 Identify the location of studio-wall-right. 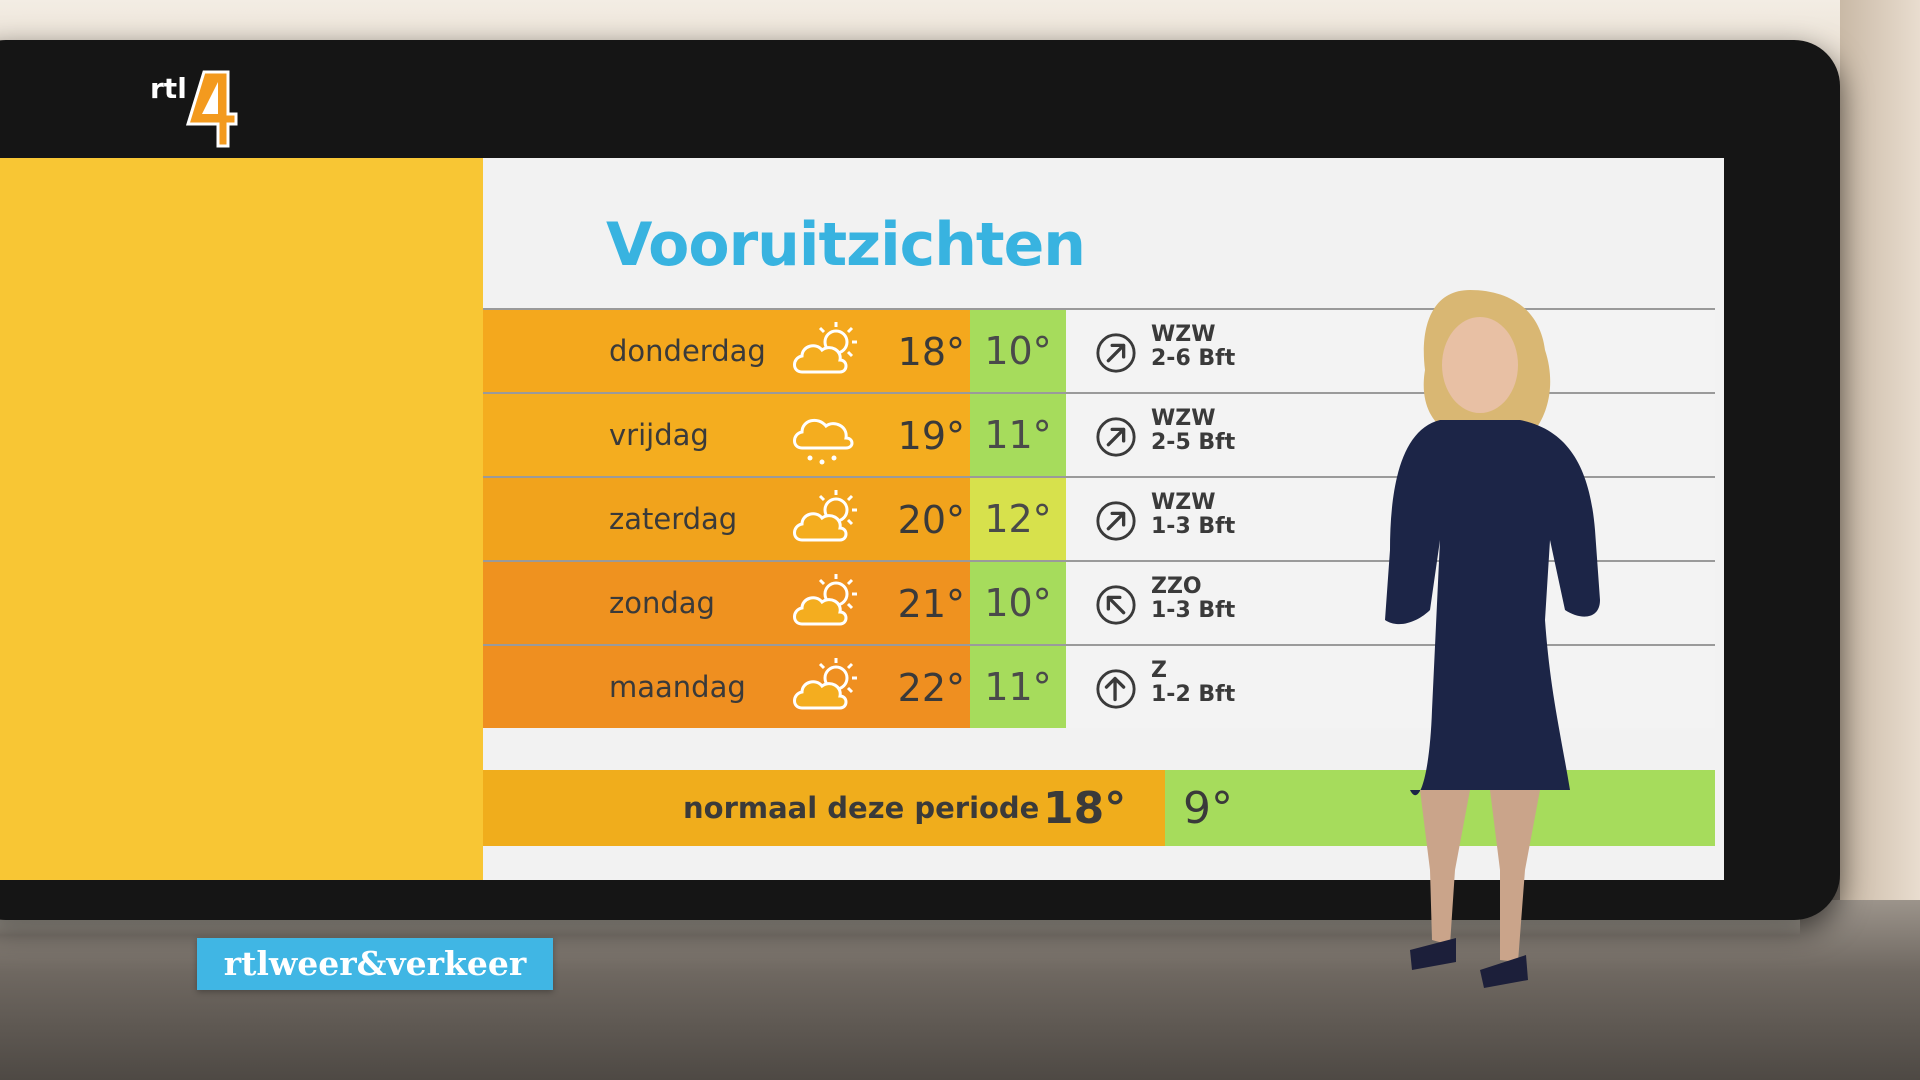
(1880, 450).